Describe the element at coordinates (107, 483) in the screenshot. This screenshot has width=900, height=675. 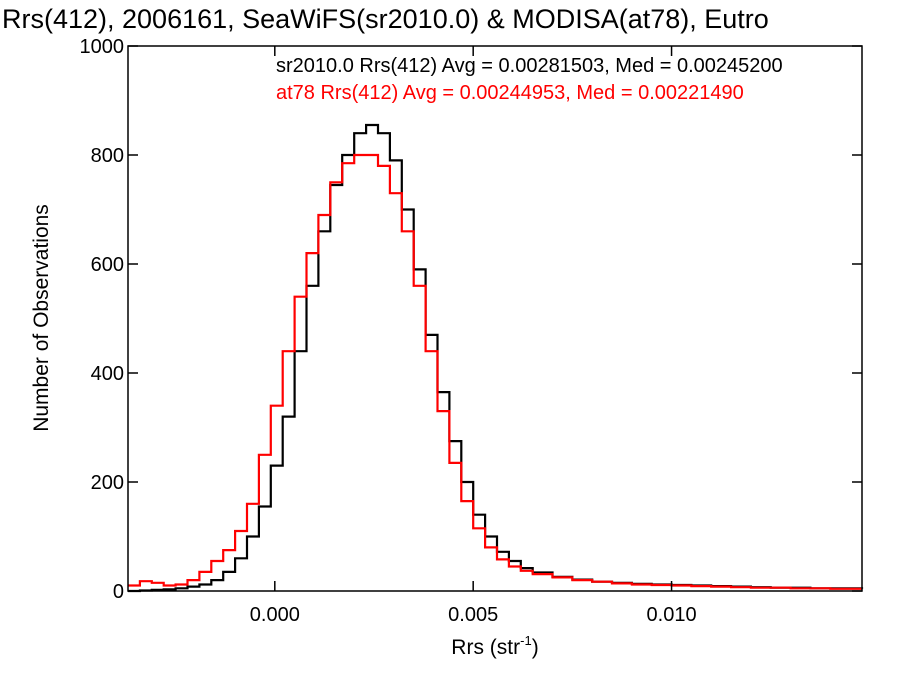
I see `y-tick-label-2: 200` at that location.